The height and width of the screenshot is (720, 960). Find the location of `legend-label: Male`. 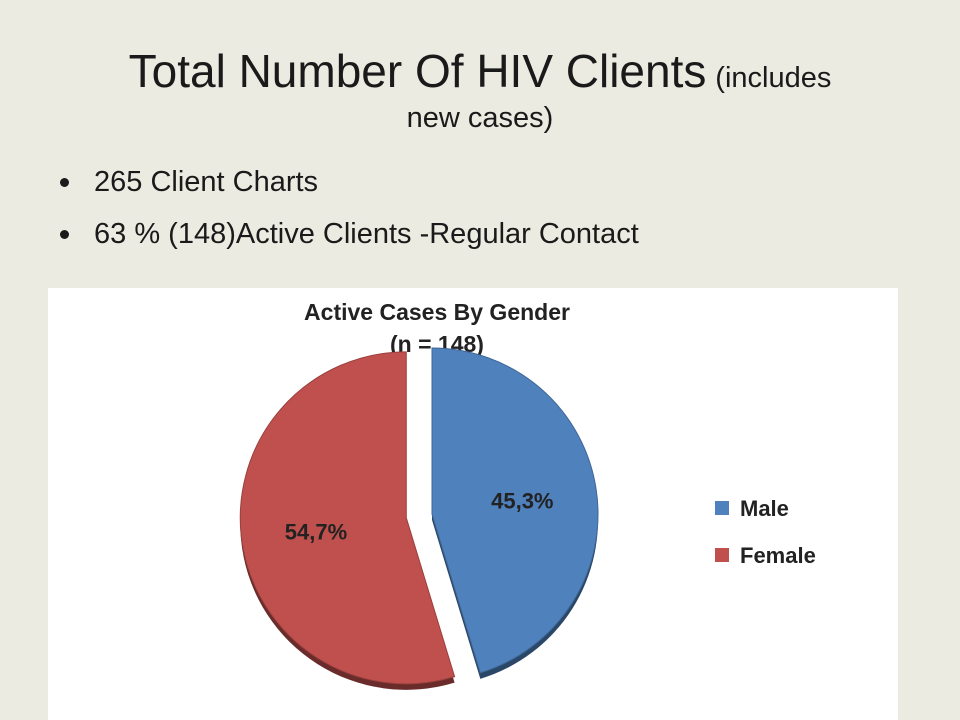

legend-label: Male is located at coordinates (764, 508).